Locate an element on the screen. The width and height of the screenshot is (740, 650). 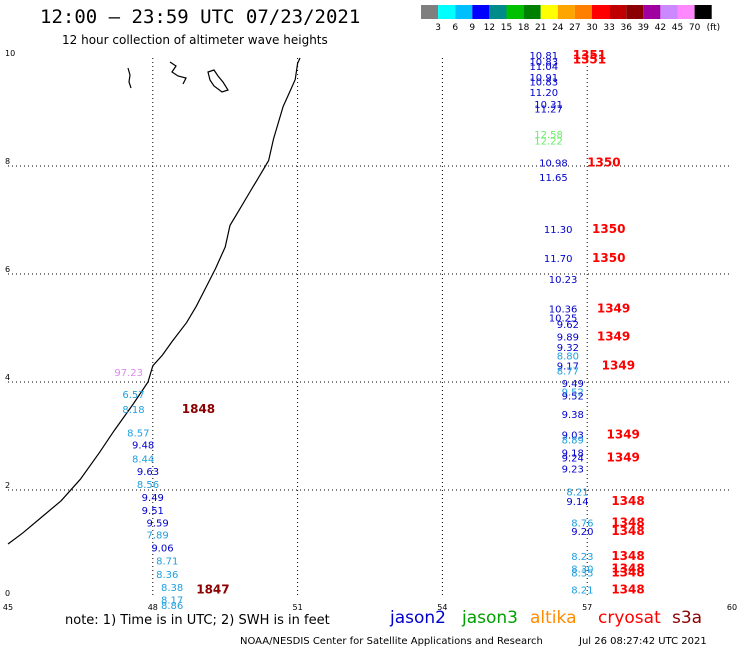
wave-height-label: 9.03 is located at coordinates (573, 436).